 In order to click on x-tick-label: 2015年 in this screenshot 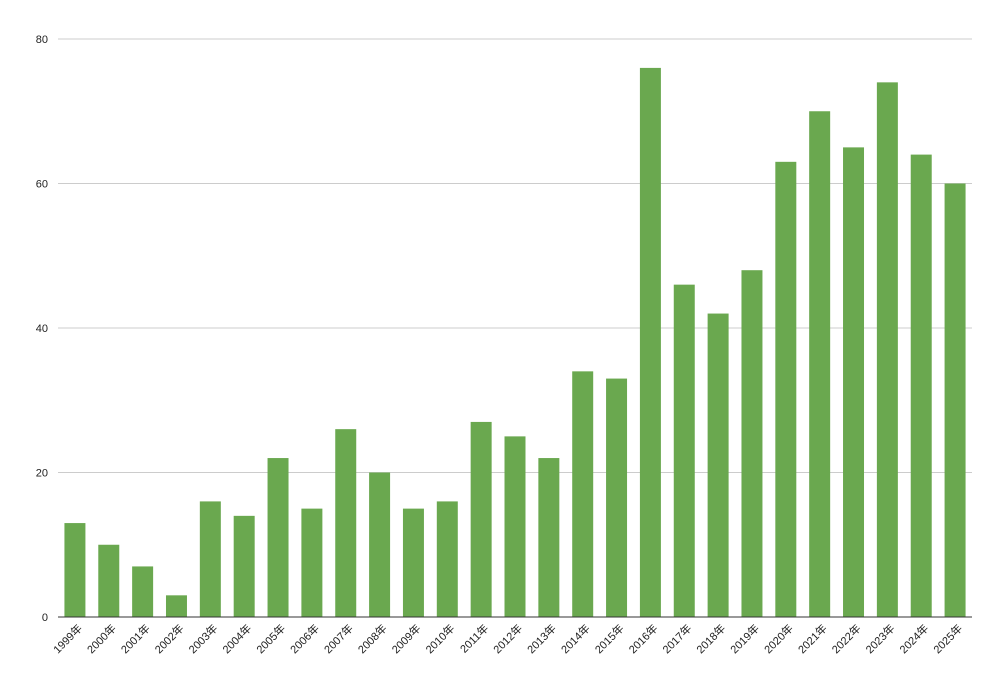, I will do `click(609, 638)`.